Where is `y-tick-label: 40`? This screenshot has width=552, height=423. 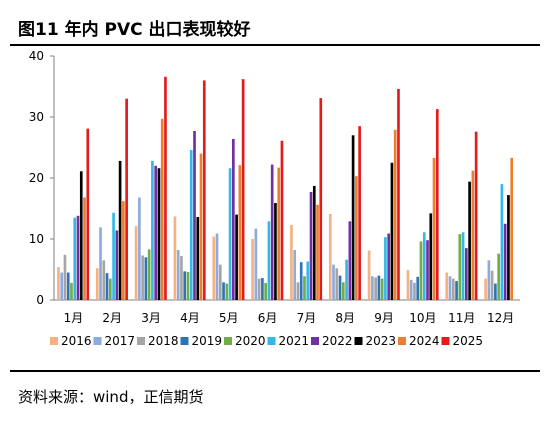
y-tick-label: 40 is located at coordinates (36, 56).